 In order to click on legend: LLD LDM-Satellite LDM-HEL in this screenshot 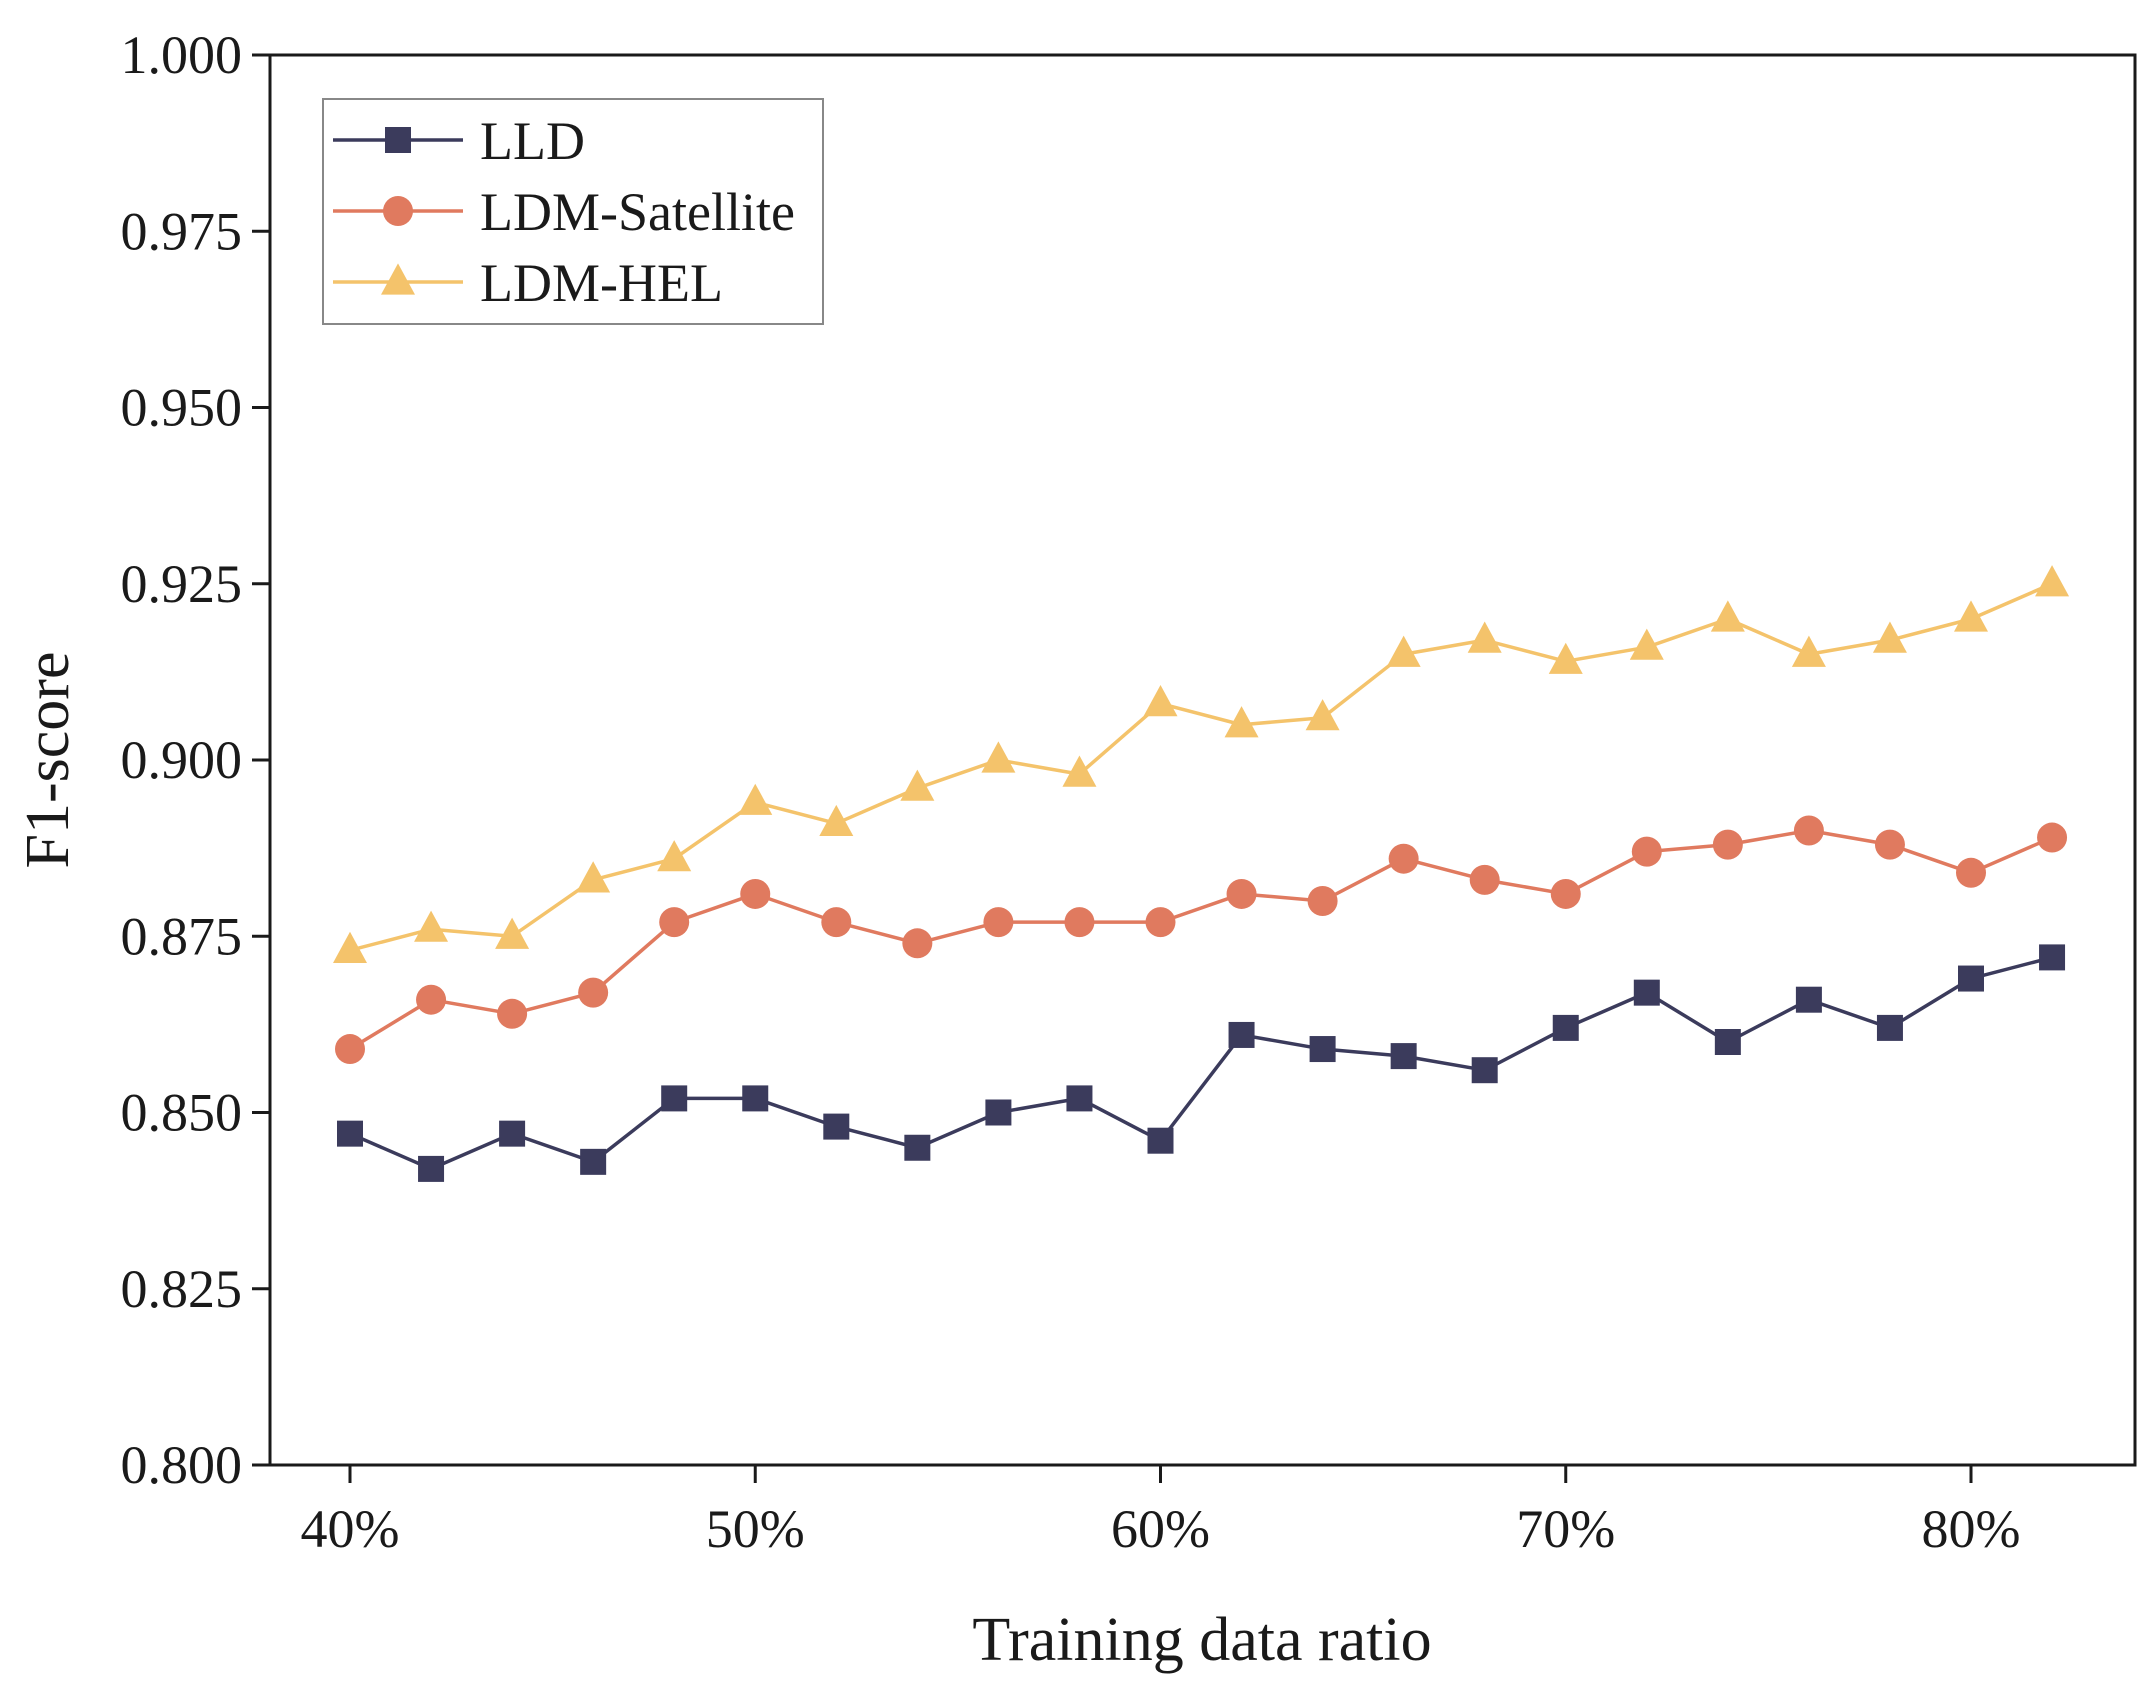, I will do `click(573, 211)`.